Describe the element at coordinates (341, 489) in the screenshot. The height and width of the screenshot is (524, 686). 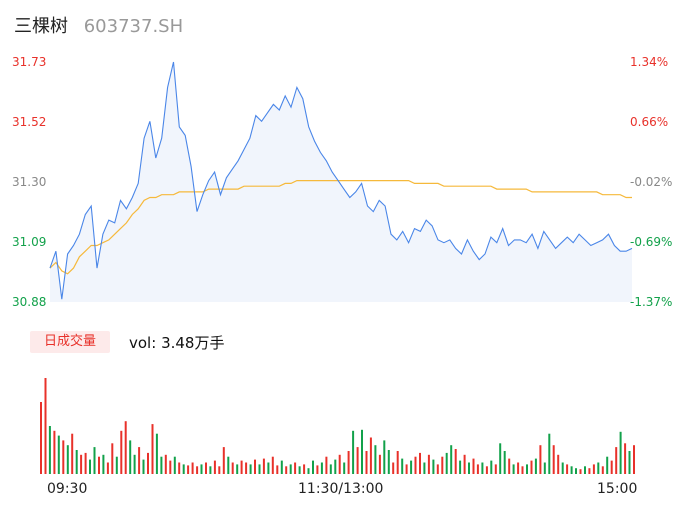
I see `time-tick-midday: 11:30/13:00` at that location.